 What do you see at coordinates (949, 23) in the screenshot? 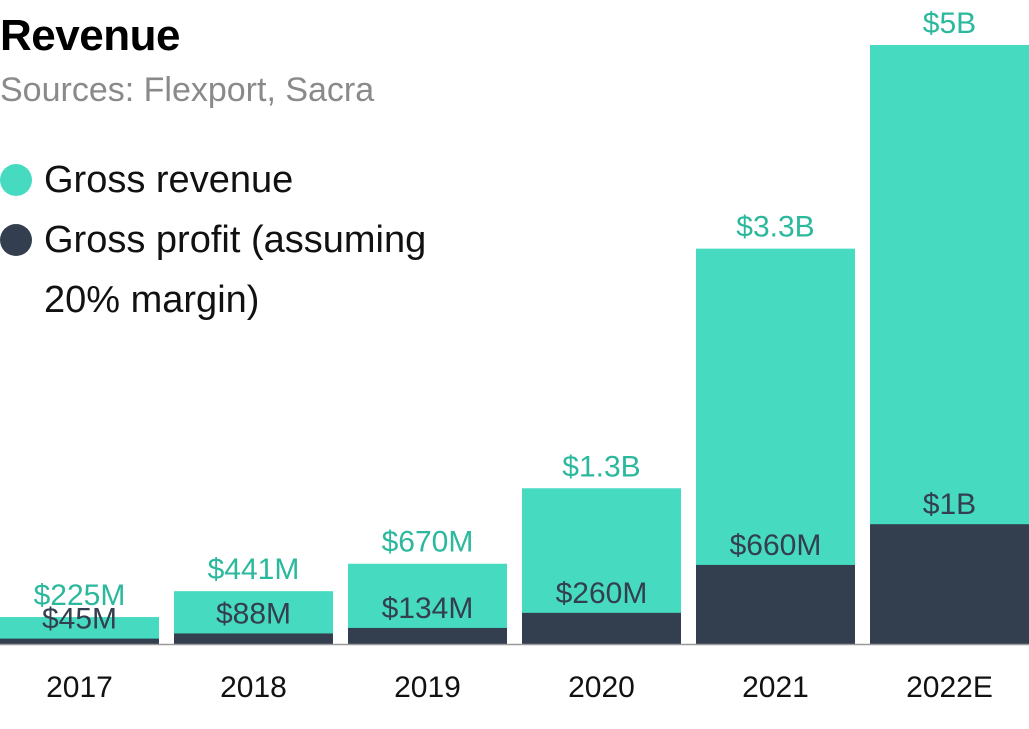
I see `data-label-gross-revenue-2022e: $5B` at bounding box center [949, 23].